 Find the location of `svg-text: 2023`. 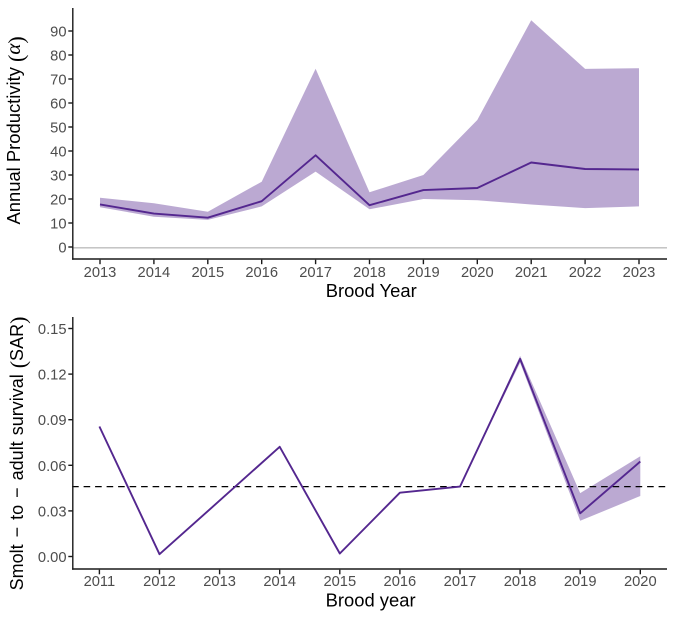

svg-text: 2023 is located at coordinates (639, 273).